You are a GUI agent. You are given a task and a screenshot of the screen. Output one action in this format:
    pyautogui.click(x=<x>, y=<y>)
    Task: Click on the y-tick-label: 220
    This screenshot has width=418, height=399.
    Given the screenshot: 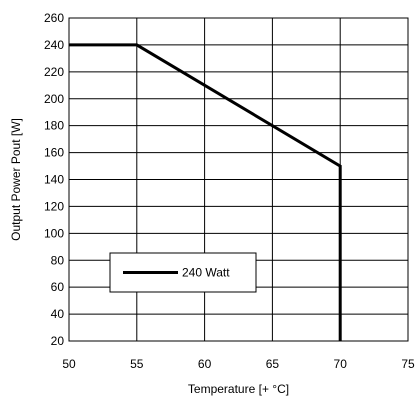 What is the action you would take?
    pyautogui.click(x=54, y=72)
    